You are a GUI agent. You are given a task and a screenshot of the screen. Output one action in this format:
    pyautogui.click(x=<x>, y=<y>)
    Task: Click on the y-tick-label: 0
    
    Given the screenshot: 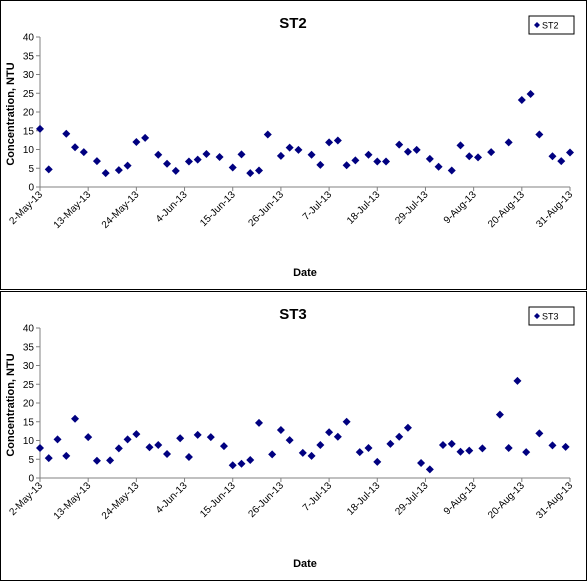 What is the action you would take?
    pyautogui.click(x=31, y=188)
    